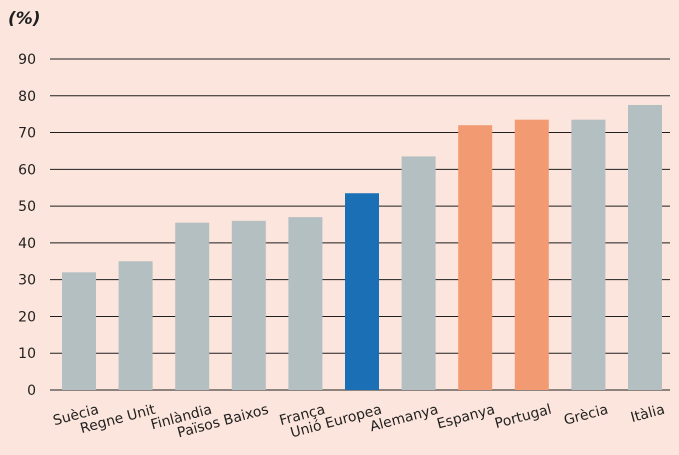 This screenshot has width=679, height=455. I want to click on bar-alemanya, so click(418, 273).